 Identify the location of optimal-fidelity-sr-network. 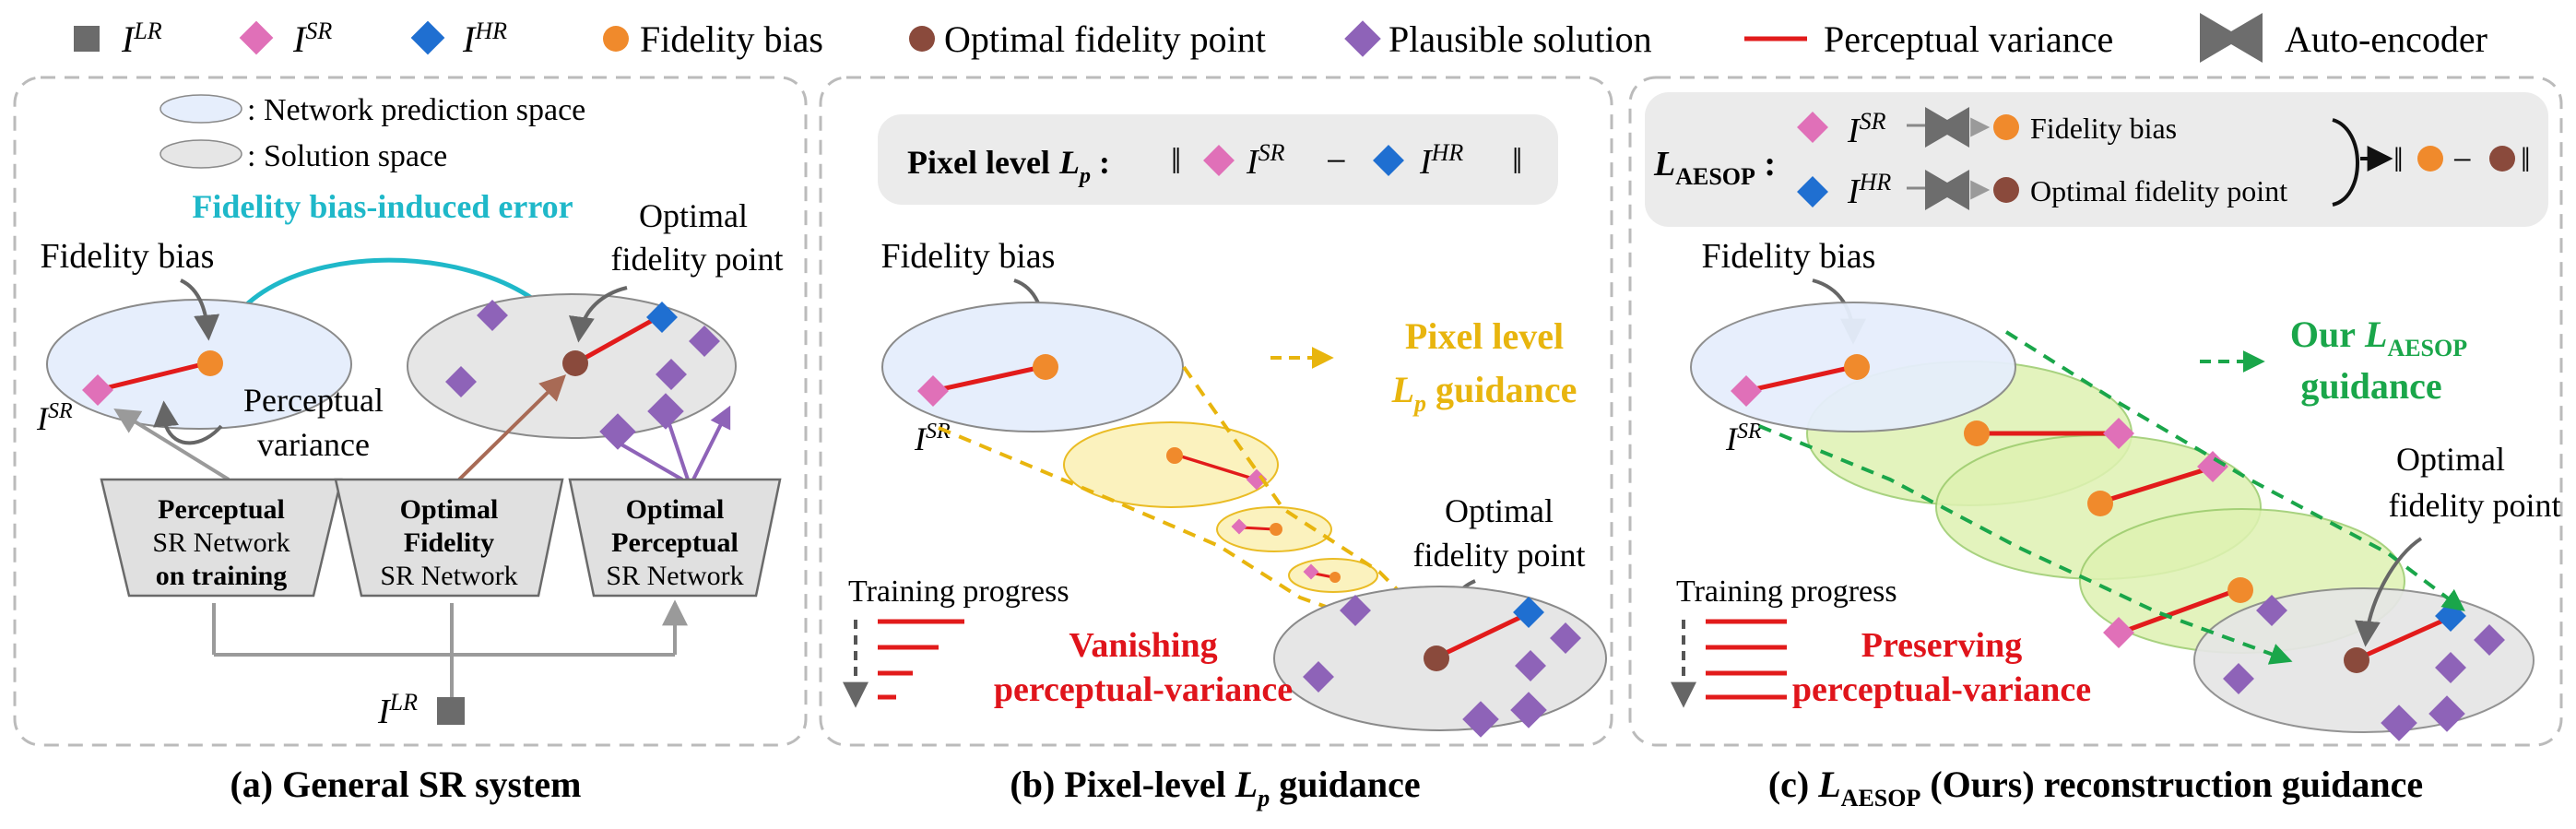
(449, 538).